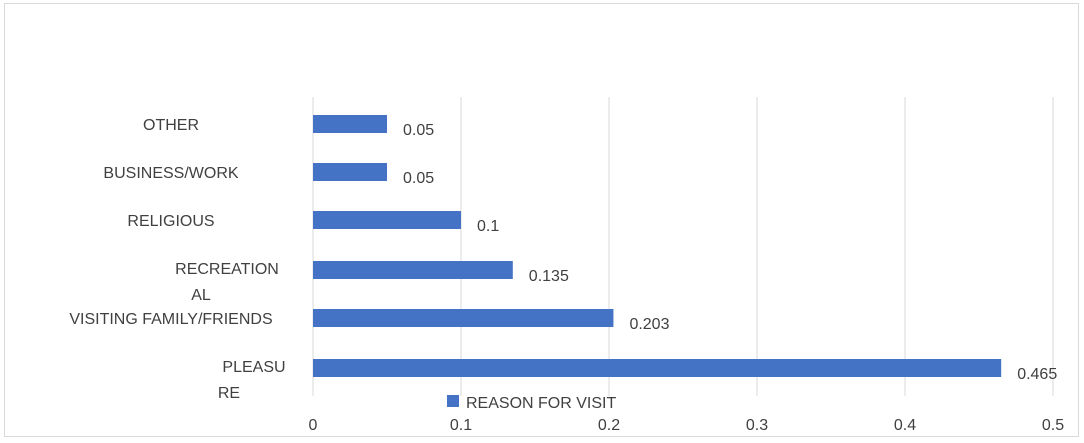 This screenshot has width=1084, height=443. What do you see at coordinates (170, 173) in the screenshot?
I see `category-label: BUSINESS/WORK` at bounding box center [170, 173].